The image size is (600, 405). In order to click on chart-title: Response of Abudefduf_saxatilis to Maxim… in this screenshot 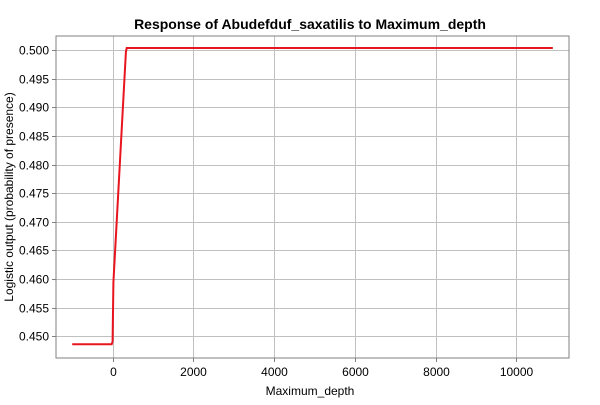, I will do `click(310, 24)`.